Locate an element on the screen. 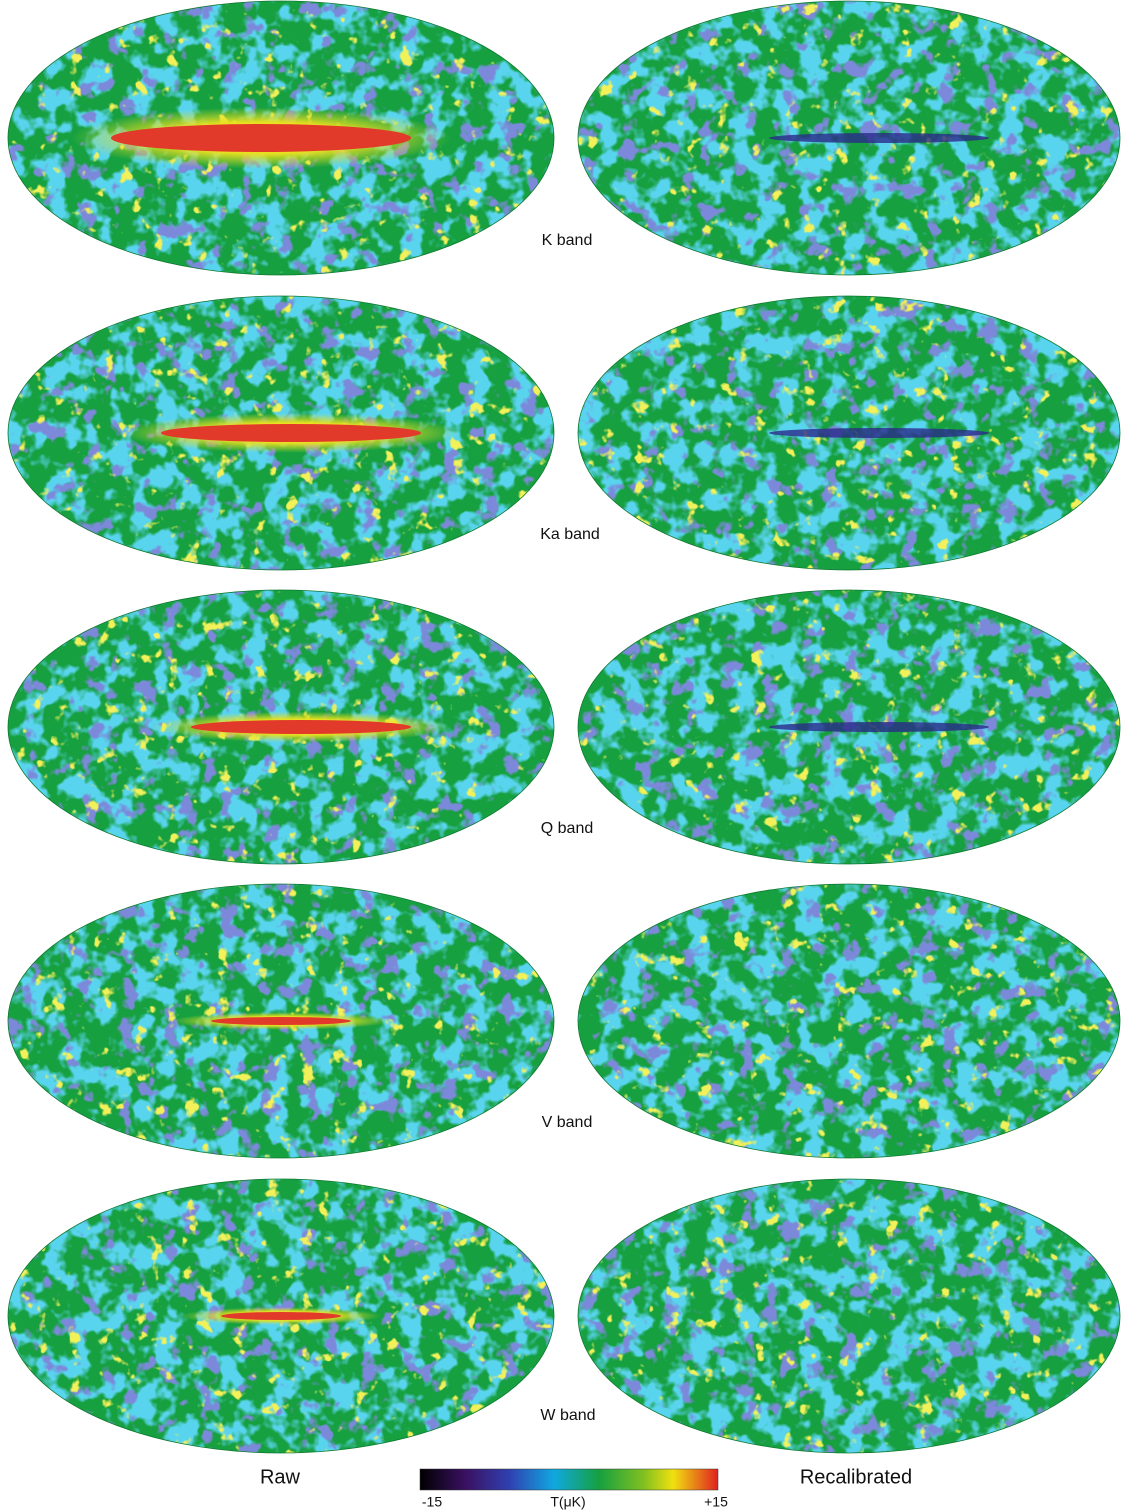 The image size is (1127, 1512). band-label: Q band is located at coordinates (567, 828).